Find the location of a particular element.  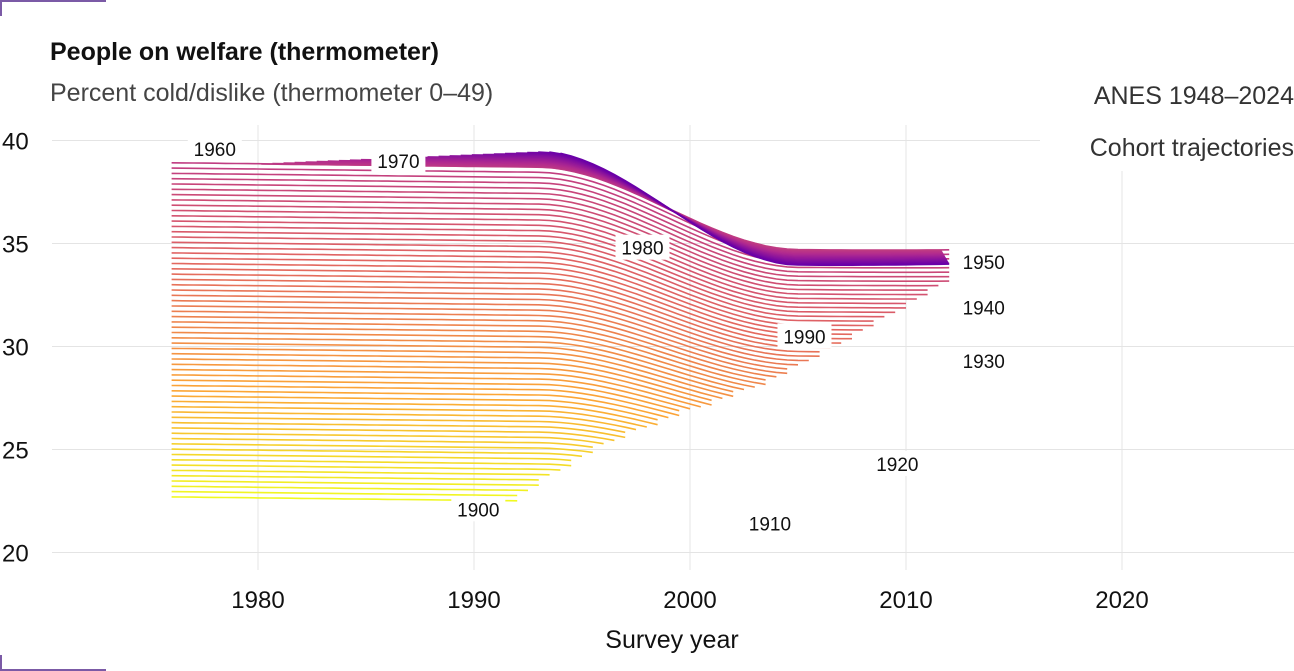

cohort-label: 1960 is located at coordinates (215, 150).